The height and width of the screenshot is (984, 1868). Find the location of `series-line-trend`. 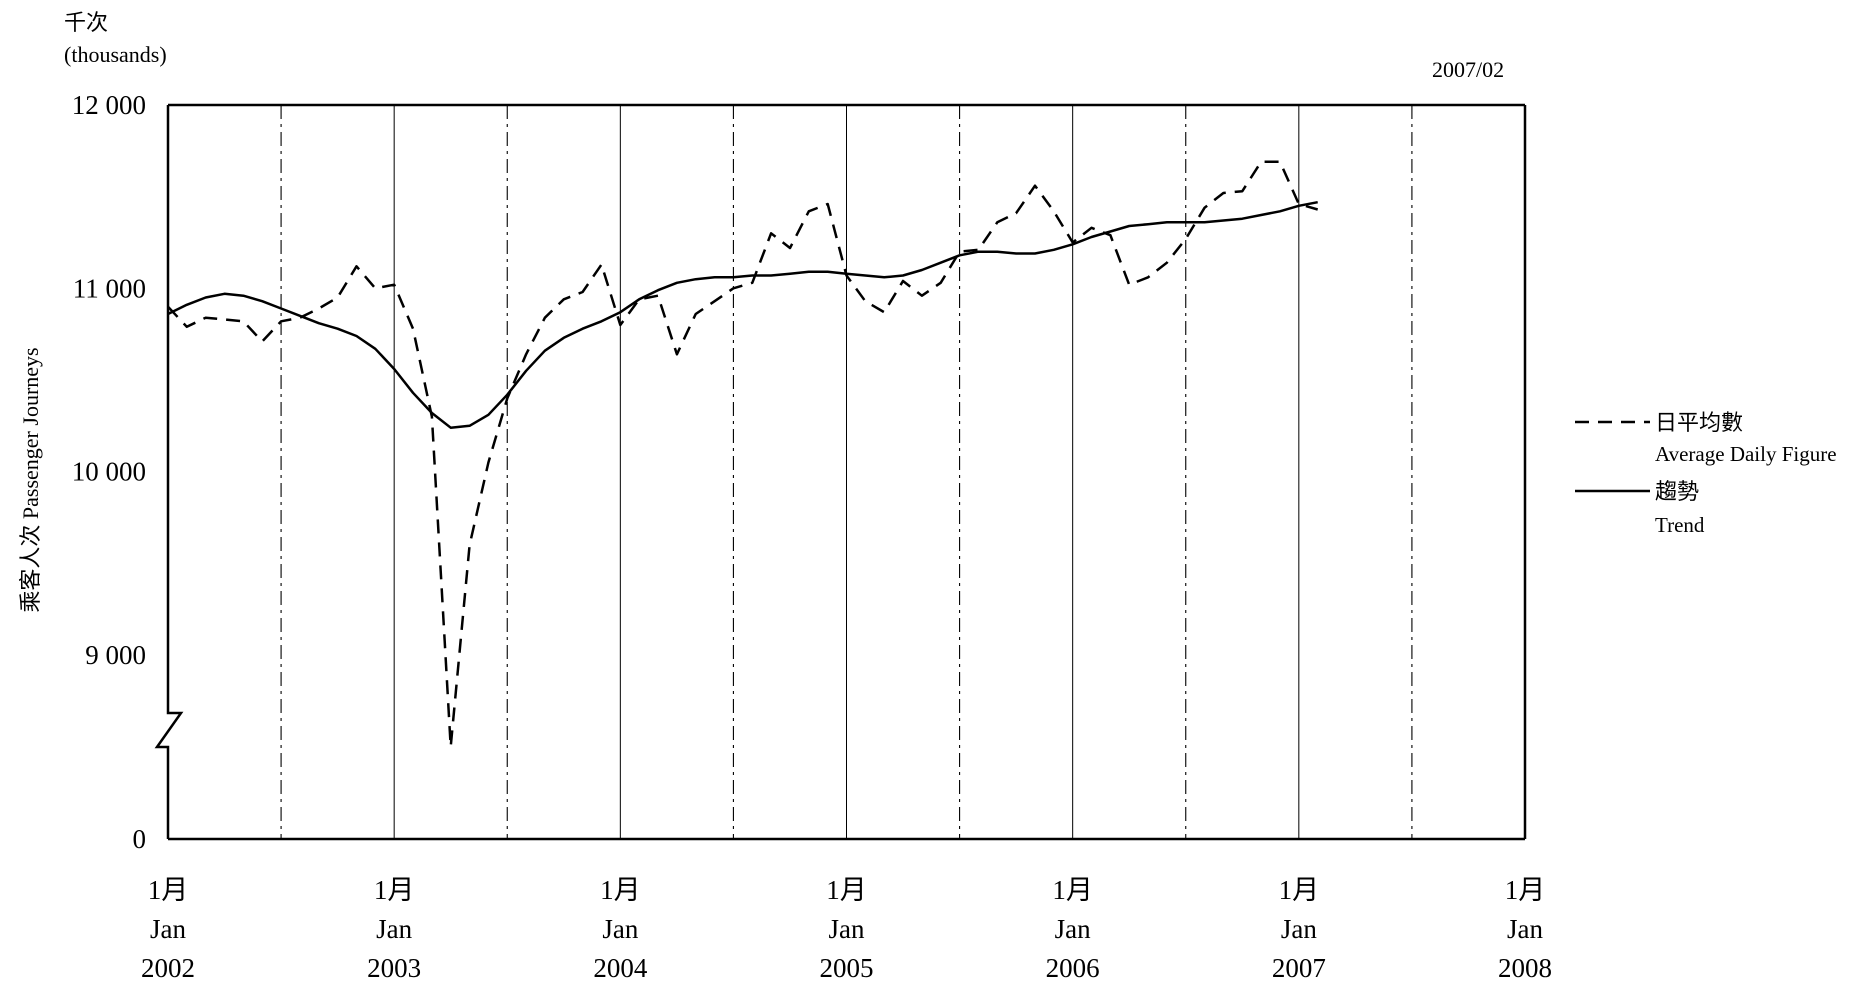

series-line-trend is located at coordinates (742, 314).